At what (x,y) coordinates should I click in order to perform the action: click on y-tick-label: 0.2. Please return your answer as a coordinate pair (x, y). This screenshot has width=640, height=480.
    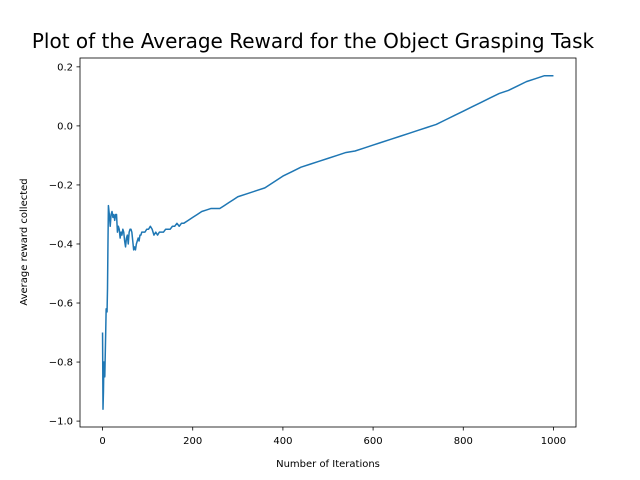
    Looking at the image, I should click on (65, 67).